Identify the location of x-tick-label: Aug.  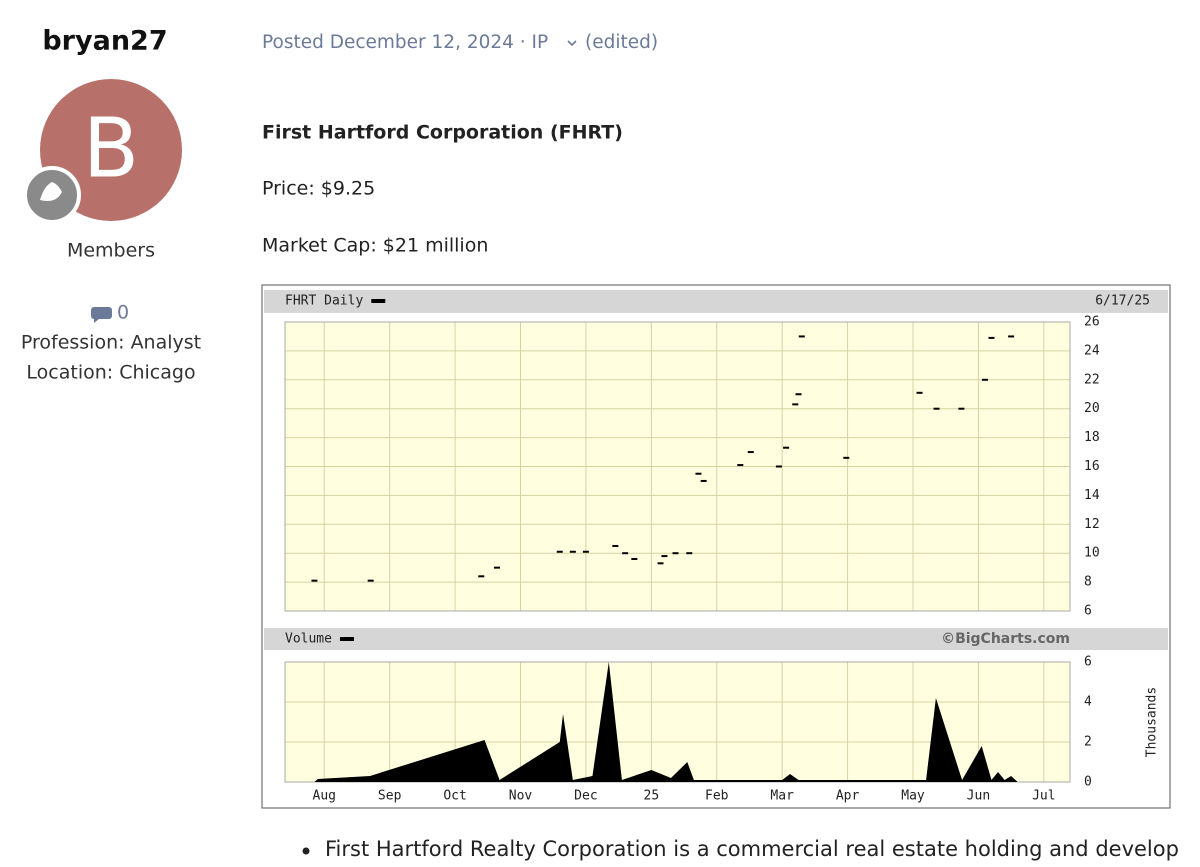
(324, 796).